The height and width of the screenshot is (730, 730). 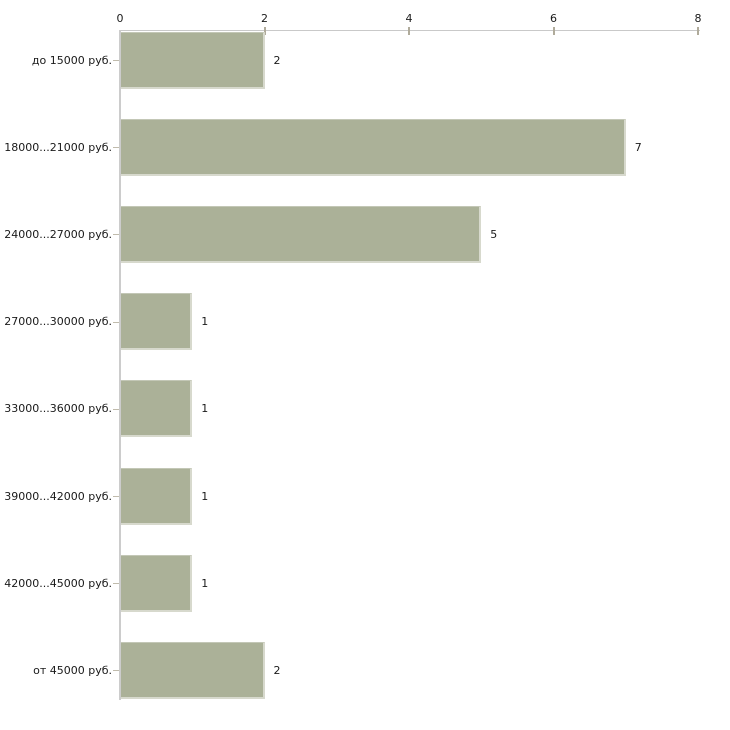 What do you see at coordinates (638, 147) in the screenshot?
I see `value-label: 7` at bounding box center [638, 147].